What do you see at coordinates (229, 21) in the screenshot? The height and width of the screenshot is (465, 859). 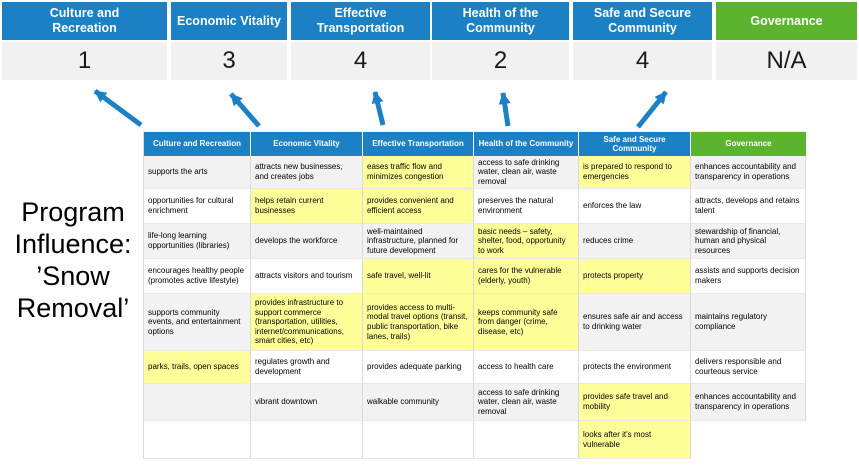 I see `scoreboard-header-economic-vitality: Economic Vitality` at bounding box center [229, 21].